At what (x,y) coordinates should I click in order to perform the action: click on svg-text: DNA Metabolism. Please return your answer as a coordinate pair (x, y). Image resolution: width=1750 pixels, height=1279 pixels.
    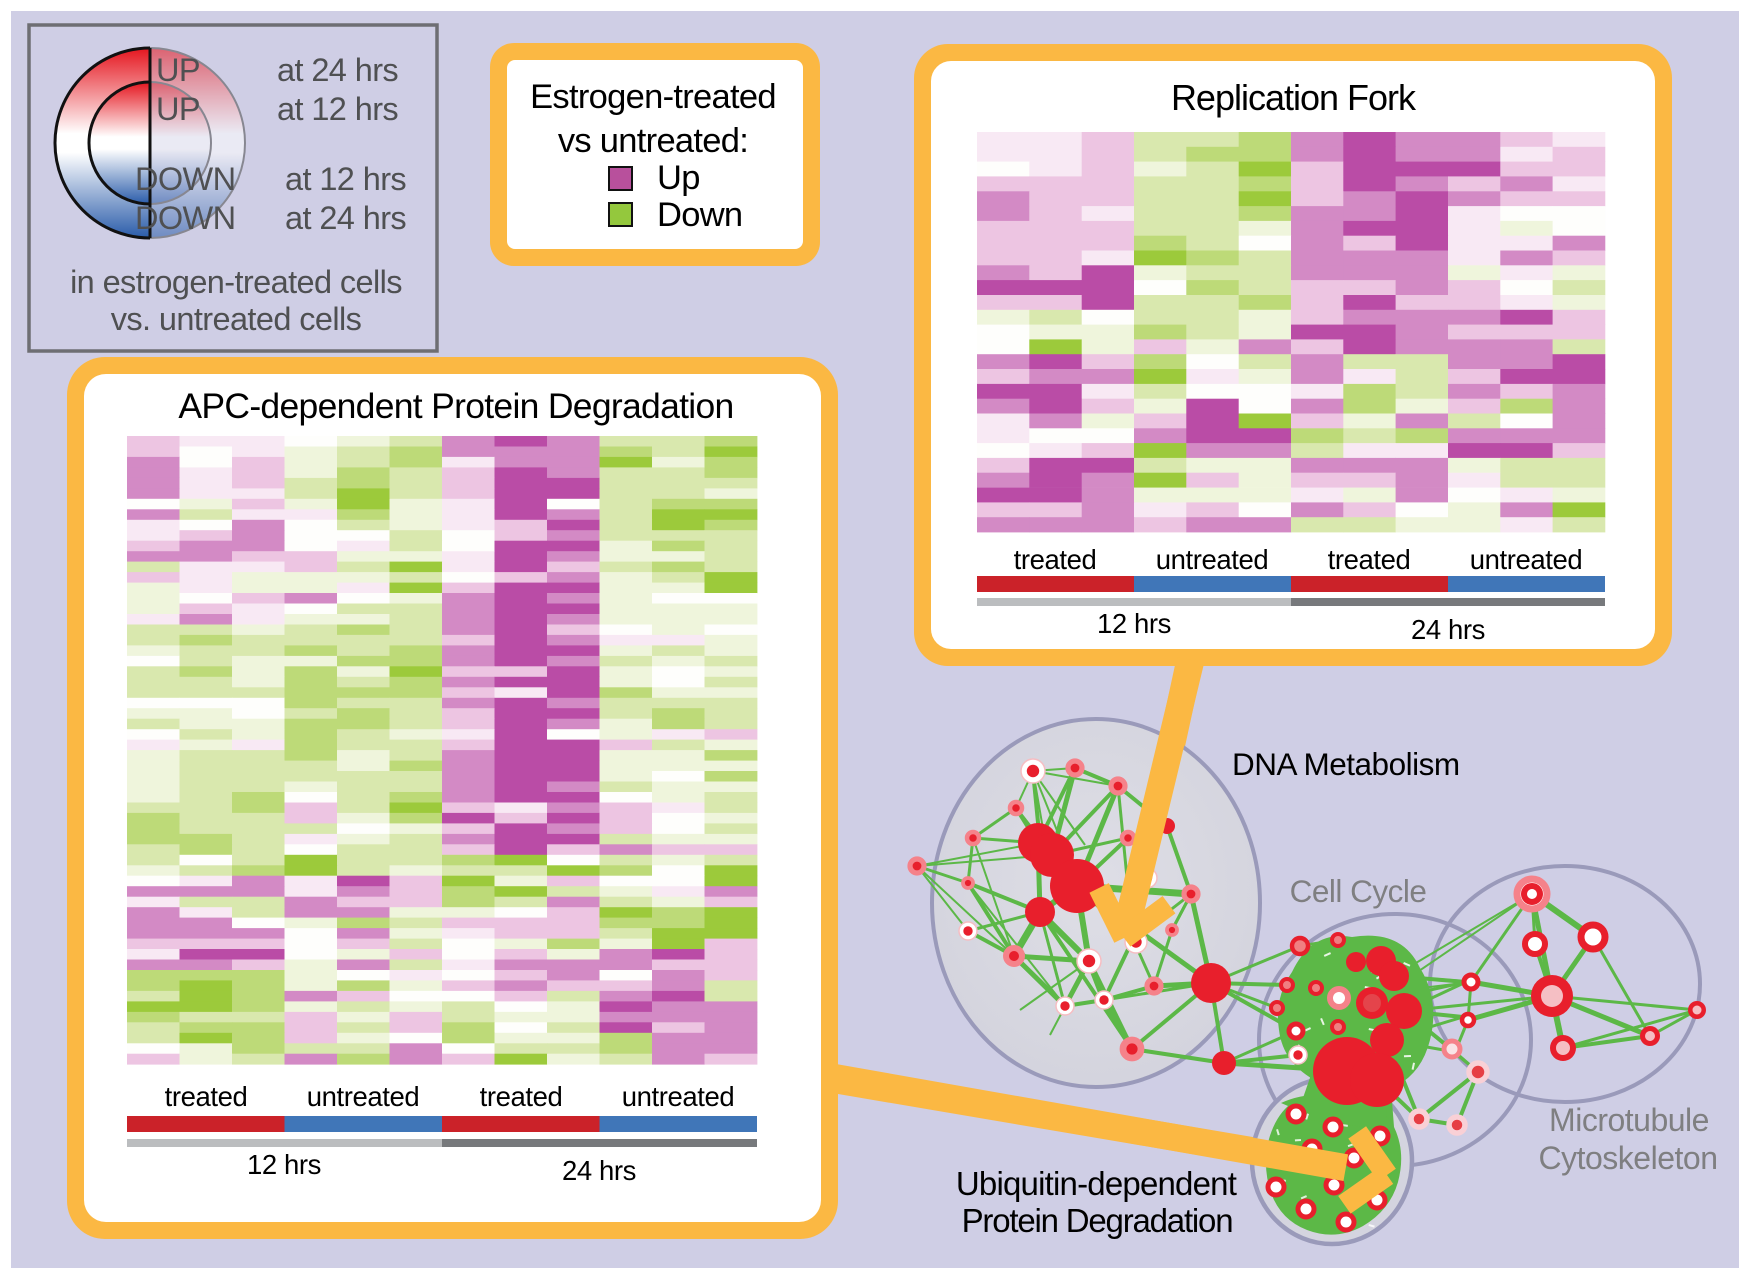
    Looking at the image, I should click on (1346, 764).